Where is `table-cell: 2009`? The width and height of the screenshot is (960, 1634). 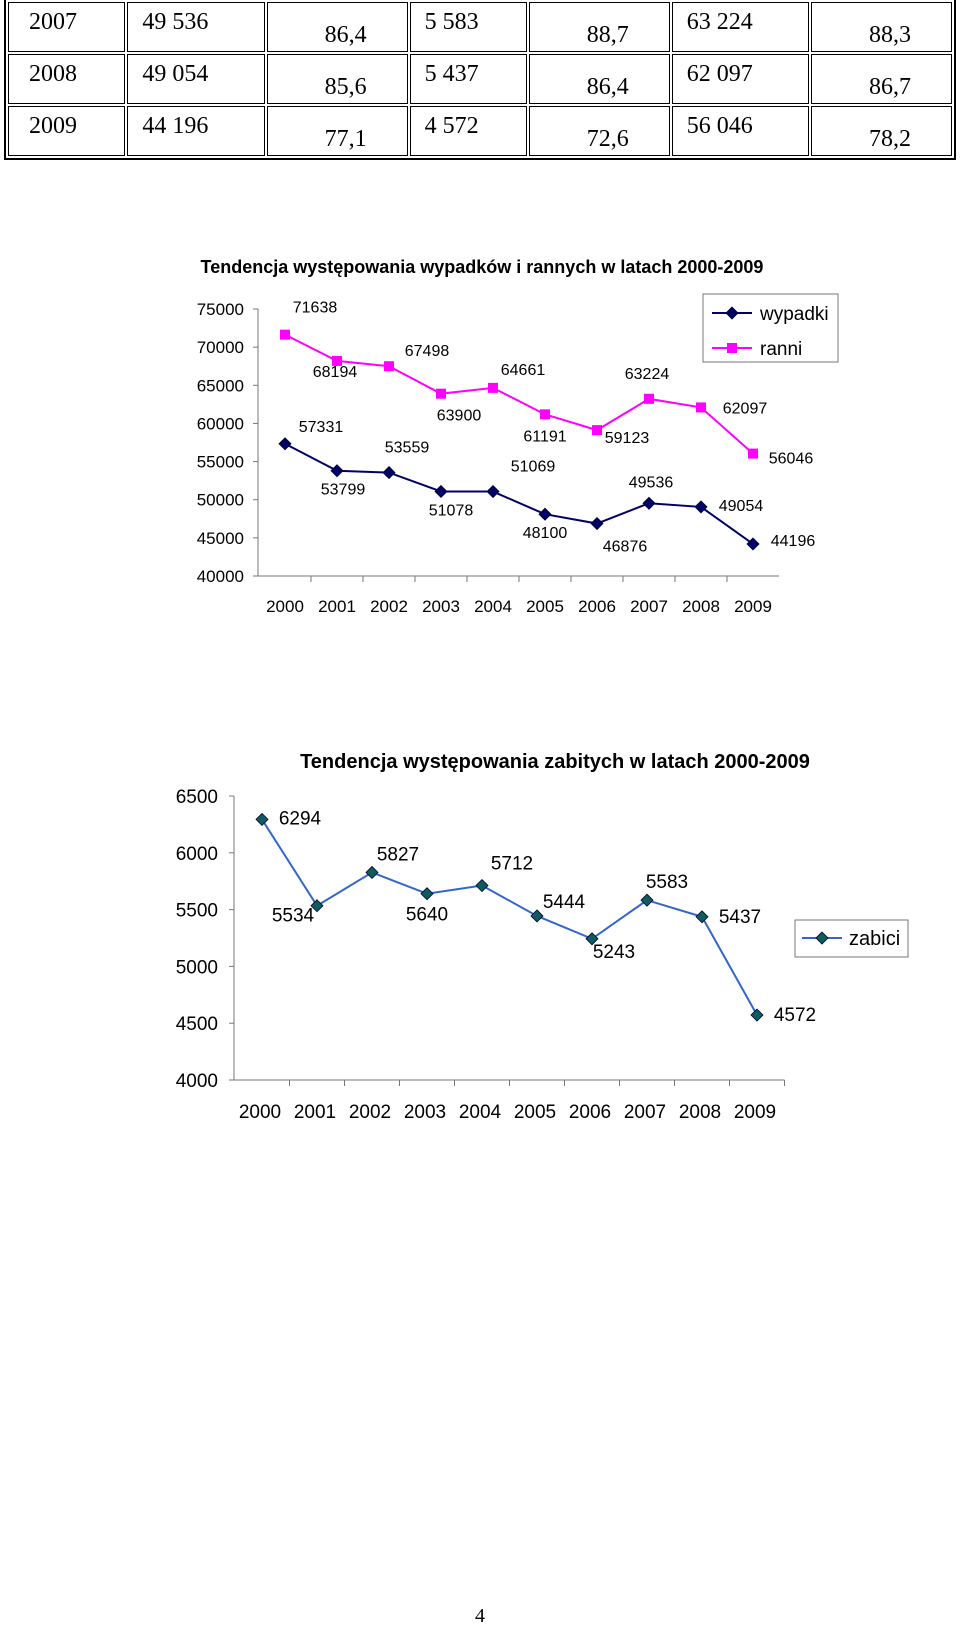
table-cell: 2009 is located at coordinates (67, 131).